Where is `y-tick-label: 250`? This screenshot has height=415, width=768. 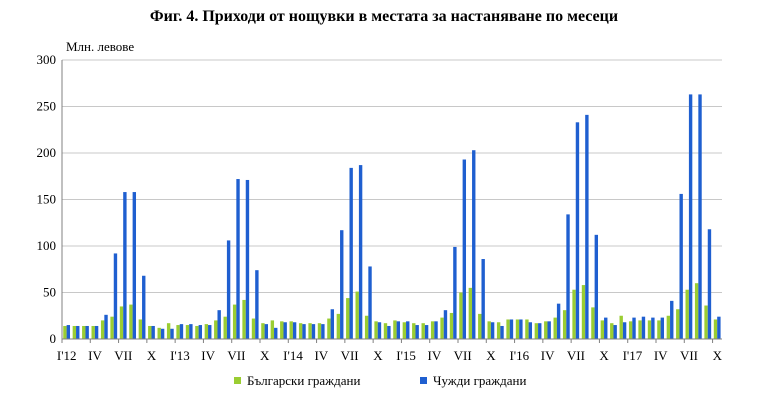
y-tick-label: 250 is located at coordinates (47, 106).